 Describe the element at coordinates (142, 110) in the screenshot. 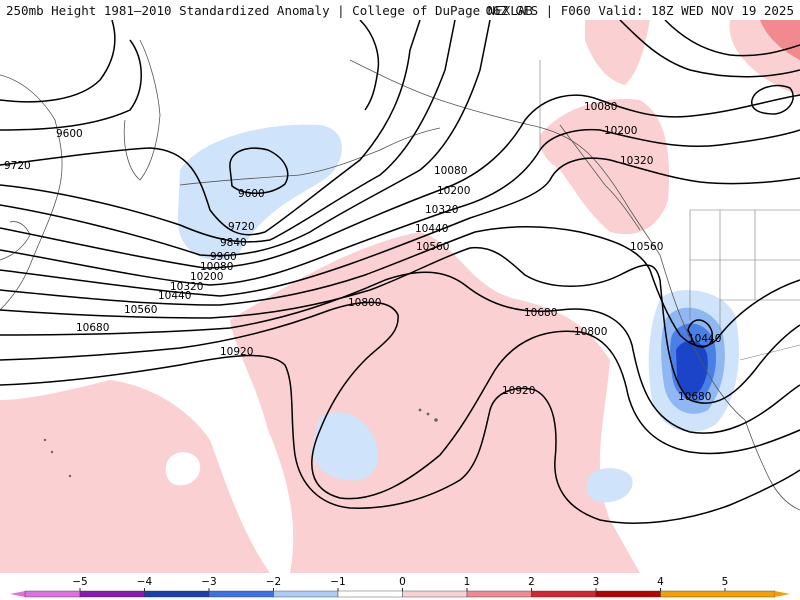

I see `kamchatka-coastline` at that location.